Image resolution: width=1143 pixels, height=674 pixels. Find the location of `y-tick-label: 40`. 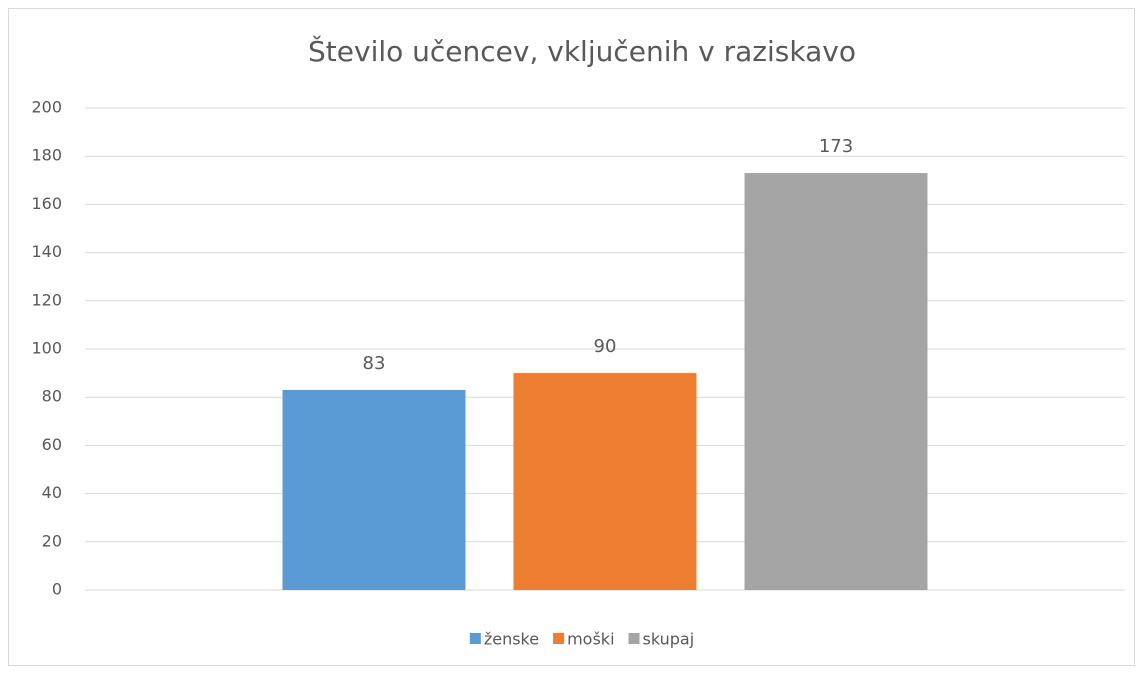

y-tick-label: 40 is located at coordinates (52, 492).